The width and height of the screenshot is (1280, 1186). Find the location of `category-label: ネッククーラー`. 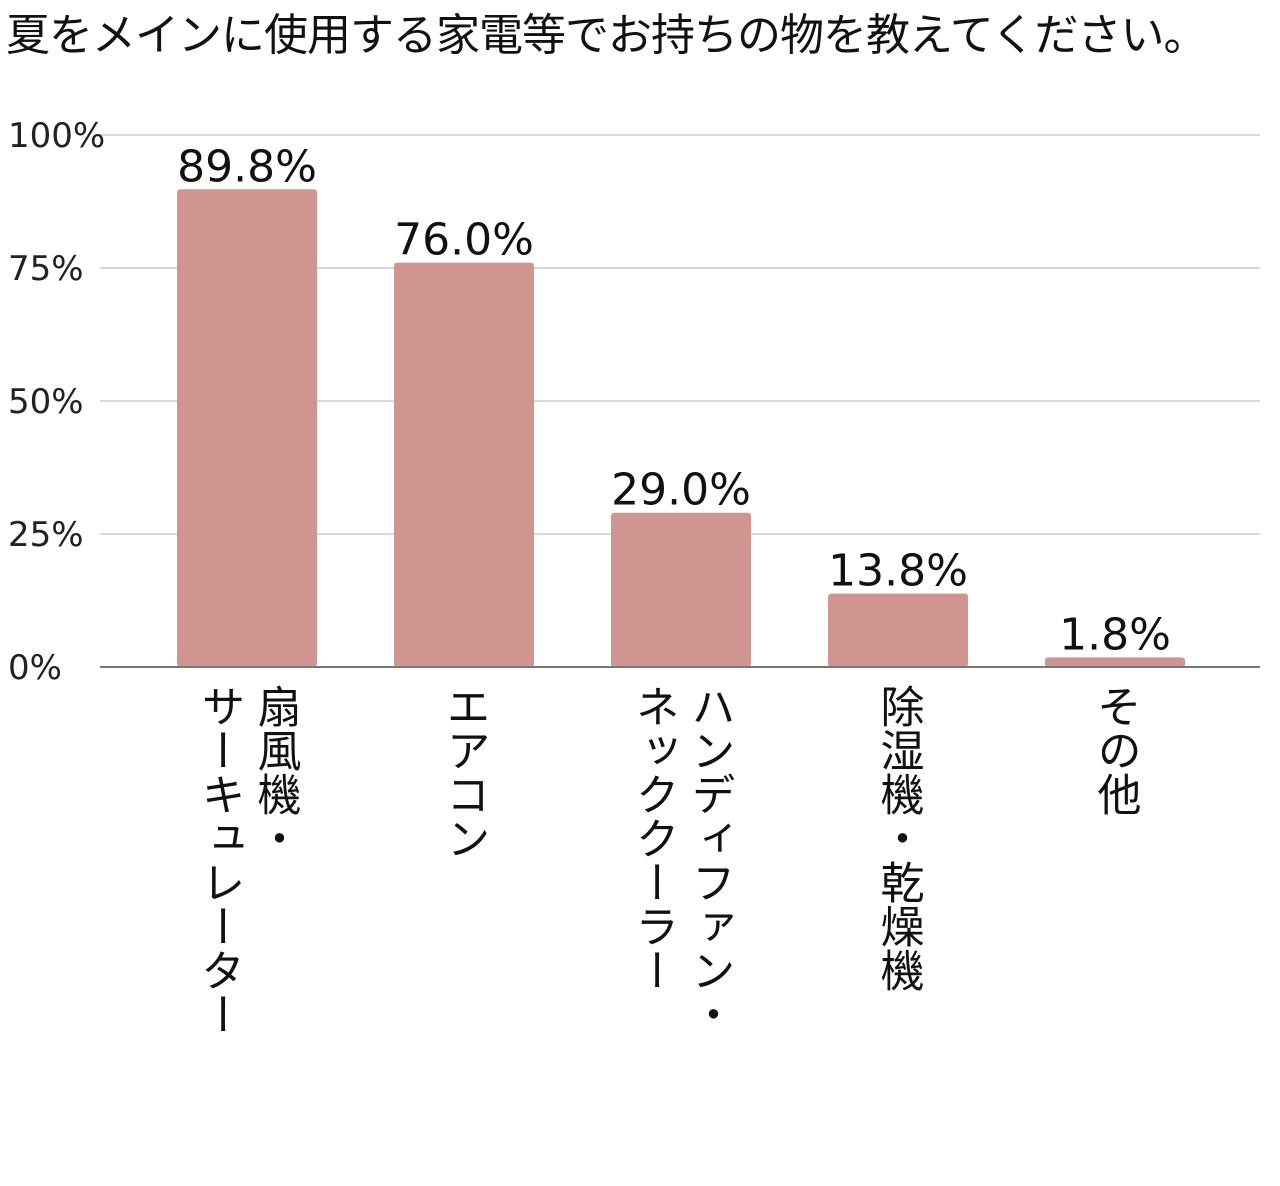

category-label: ネッククーラー is located at coordinates (653, 838).